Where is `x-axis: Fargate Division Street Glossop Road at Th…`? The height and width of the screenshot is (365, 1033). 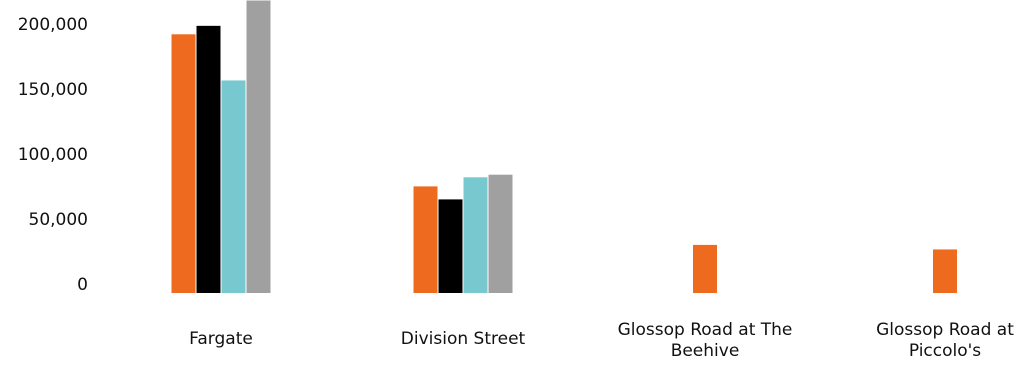 x-axis: Fargate Division Street Glossop Road at Th… is located at coordinates (601, 340).